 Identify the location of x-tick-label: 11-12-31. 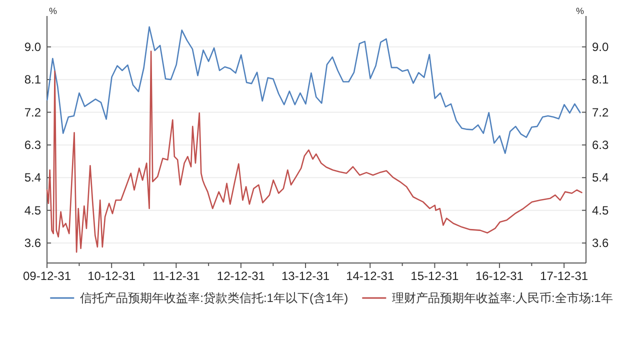
(176, 276).